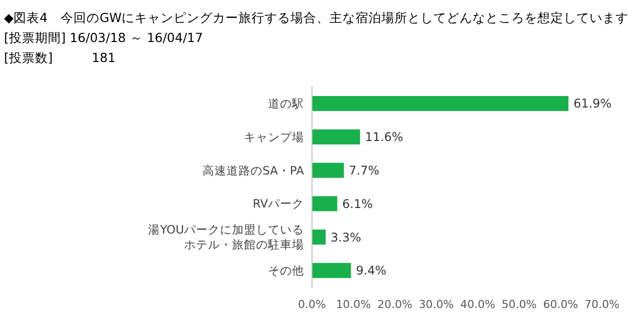 The width and height of the screenshot is (640, 326). What do you see at coordinates (364, 171) in the screenshot?
I see `data-label: 7.7%` at bounding box center [364, 171].